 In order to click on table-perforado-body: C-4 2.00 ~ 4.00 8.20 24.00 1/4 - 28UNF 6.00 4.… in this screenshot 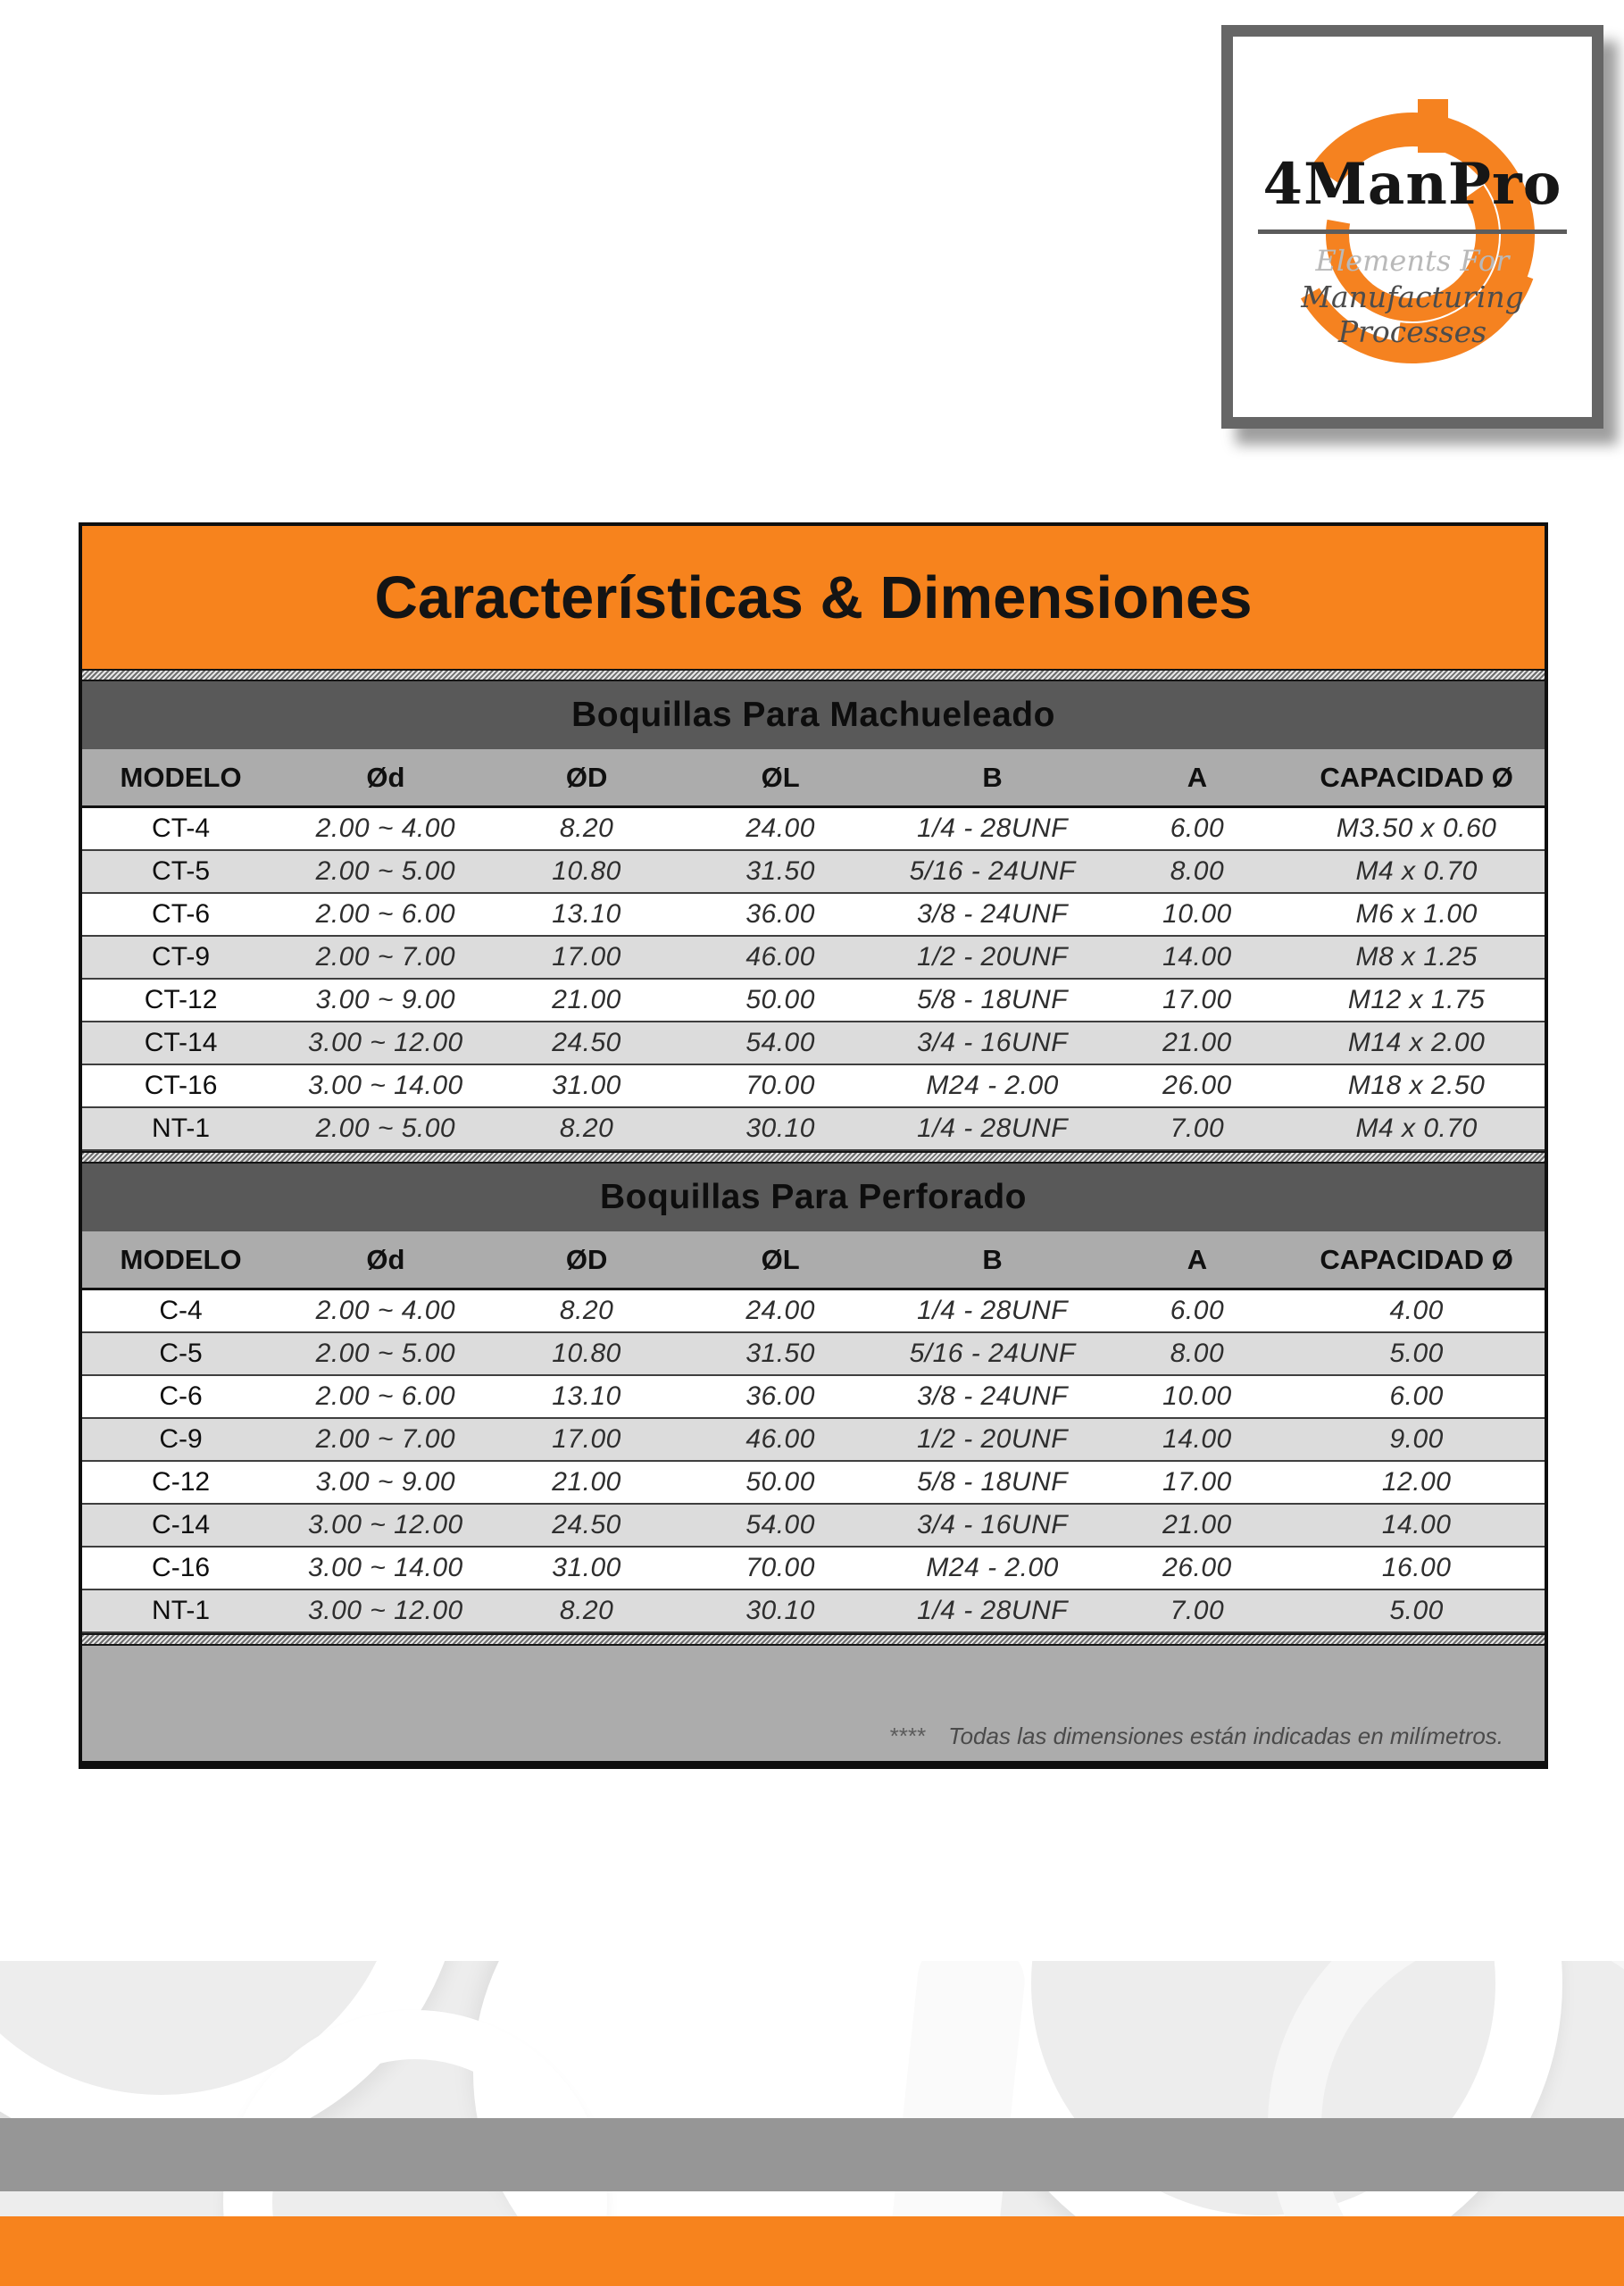, I will do `click(813, 1461)`.